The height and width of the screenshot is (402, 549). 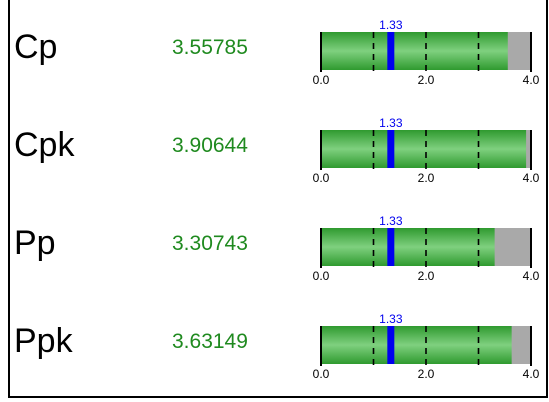 What do you see at coordinates (210, 243) in the screenshot?
I see `row-value: 3.30743` at bounding box center [210, 243].